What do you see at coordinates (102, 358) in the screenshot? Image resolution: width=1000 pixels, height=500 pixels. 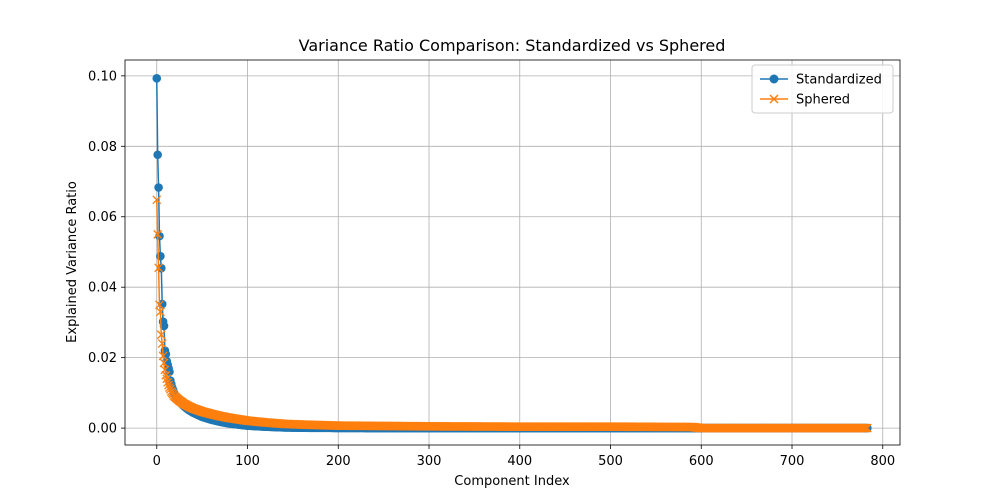 I see `y-tick-label: 0.02` at bounding box center [102, 358].